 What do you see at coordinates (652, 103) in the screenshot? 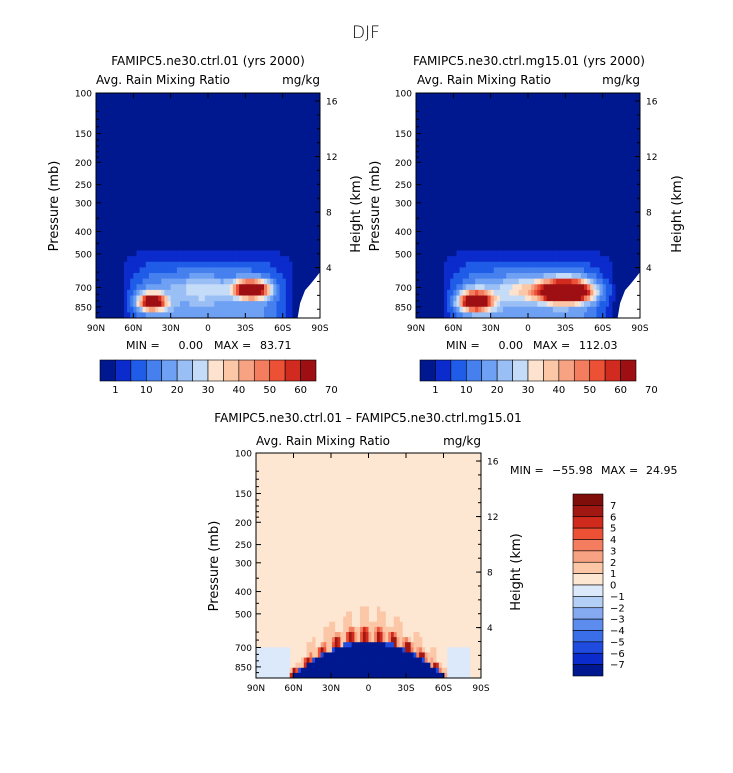
I see `height-tick-label: 16` at bounding box center [652, 103].